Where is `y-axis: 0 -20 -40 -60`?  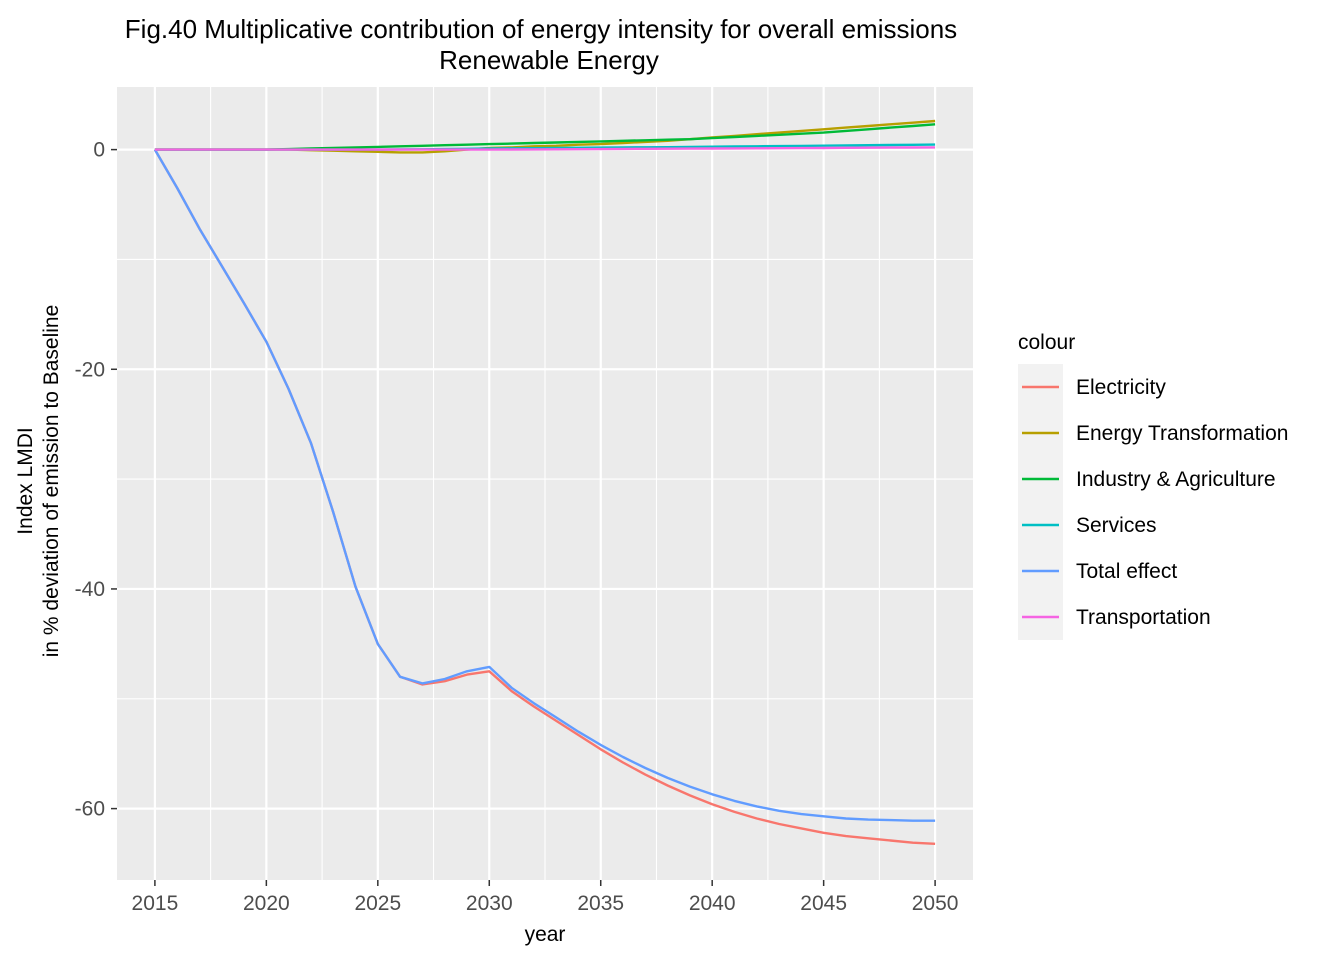 y-axis: 0 -20 -40 -60 is located at coordinates (96, 480).